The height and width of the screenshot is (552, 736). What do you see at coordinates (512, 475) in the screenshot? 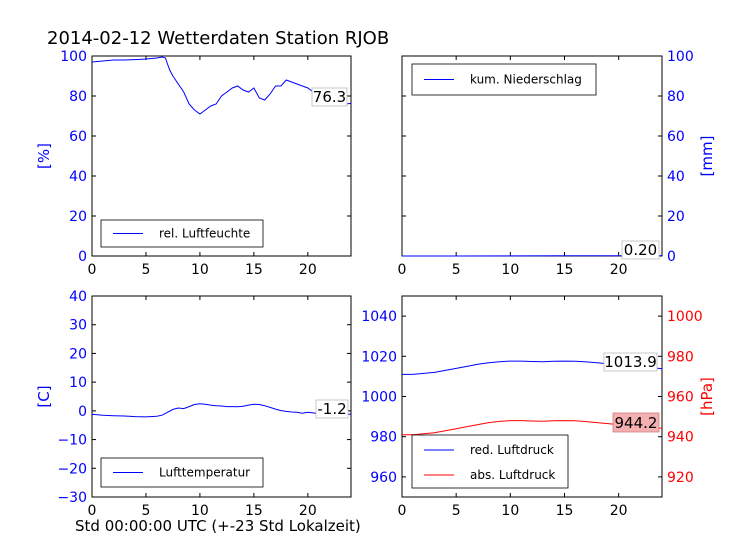
I see `legend-label: abs. Luftdruck` at bounding box center [512, 475].